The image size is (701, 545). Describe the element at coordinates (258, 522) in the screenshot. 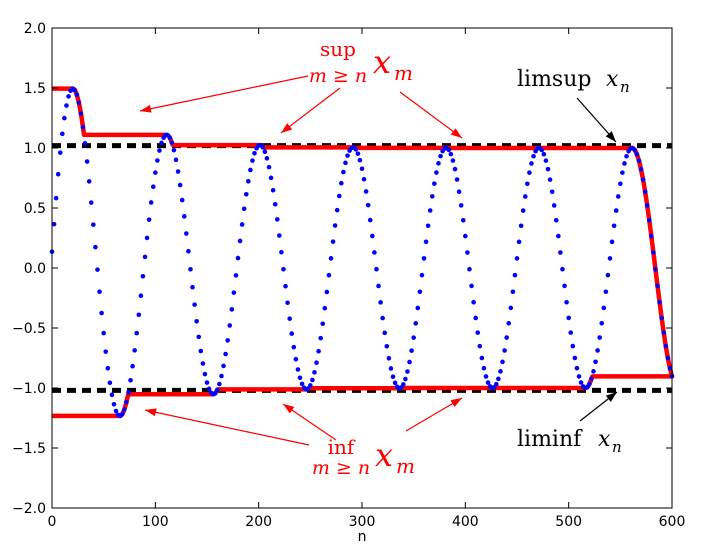

I see `x-tick-label: 200` at that location.